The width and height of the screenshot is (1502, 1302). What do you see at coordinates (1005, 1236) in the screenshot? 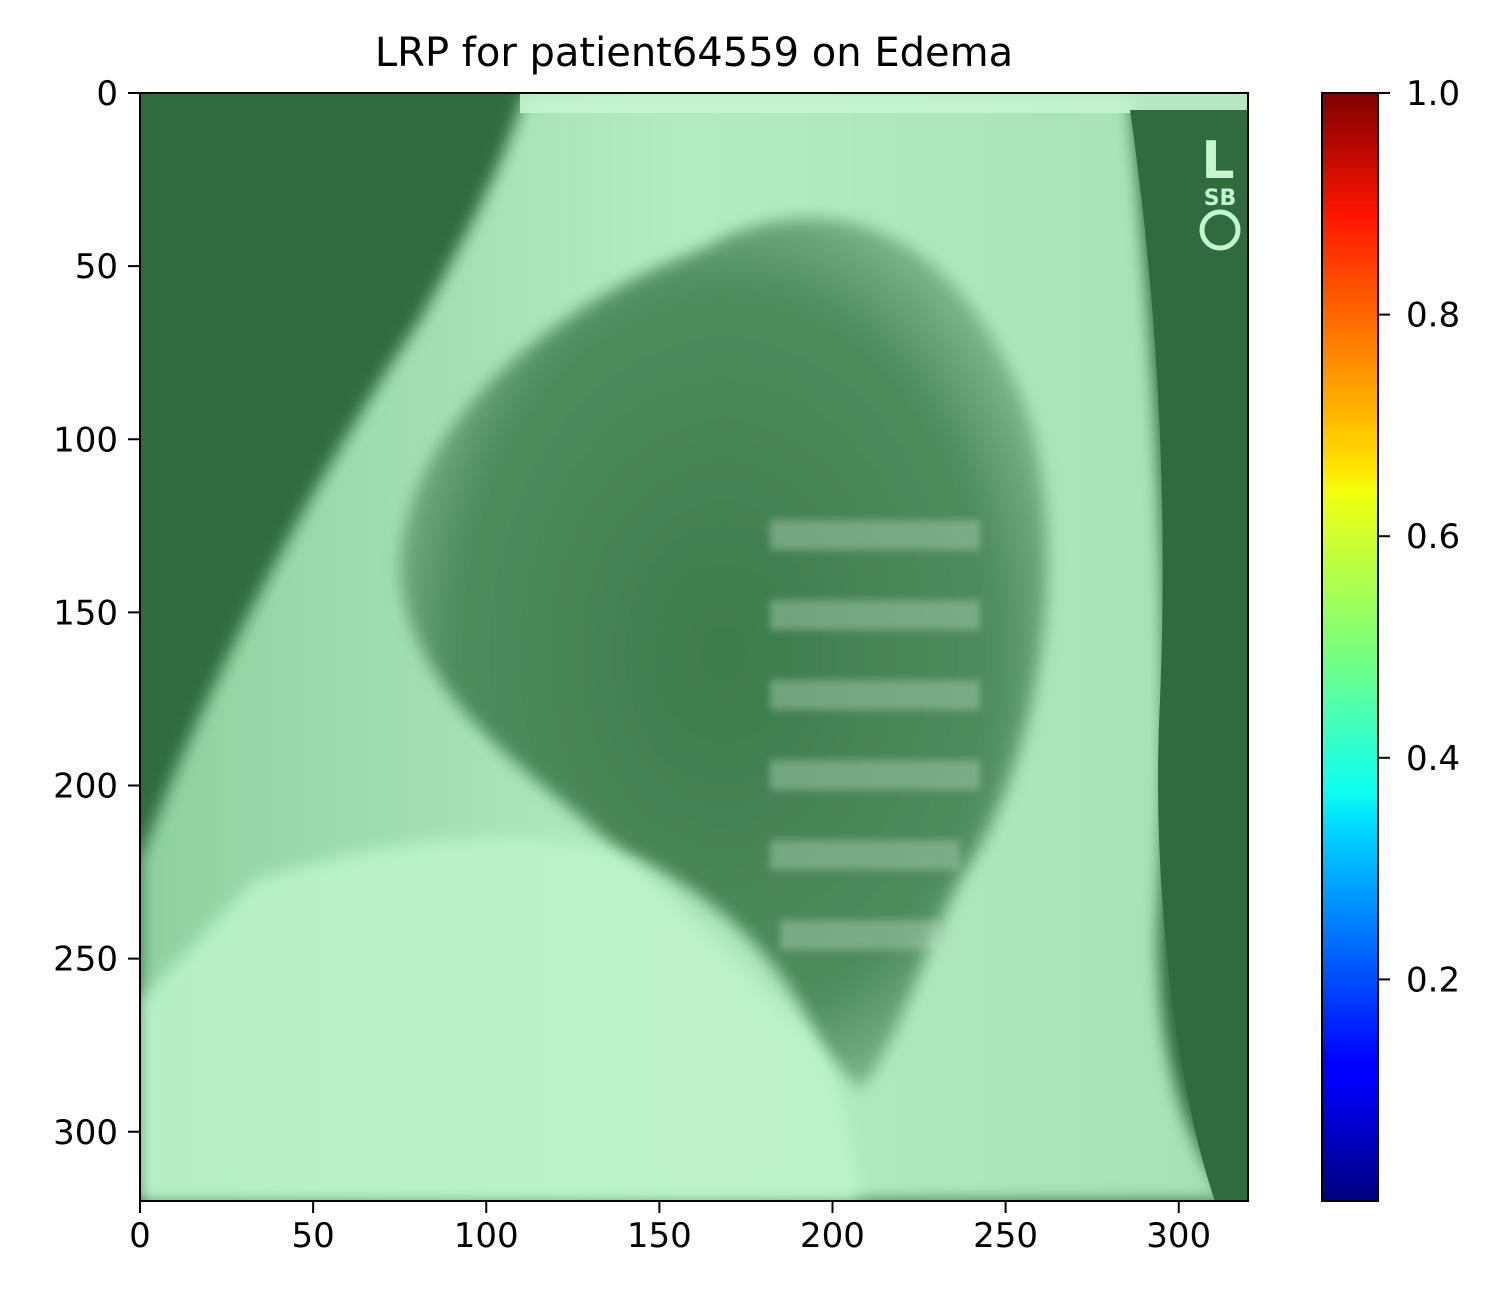
I see `x-tick-label: 250` at bounding box center [1005, 1236].